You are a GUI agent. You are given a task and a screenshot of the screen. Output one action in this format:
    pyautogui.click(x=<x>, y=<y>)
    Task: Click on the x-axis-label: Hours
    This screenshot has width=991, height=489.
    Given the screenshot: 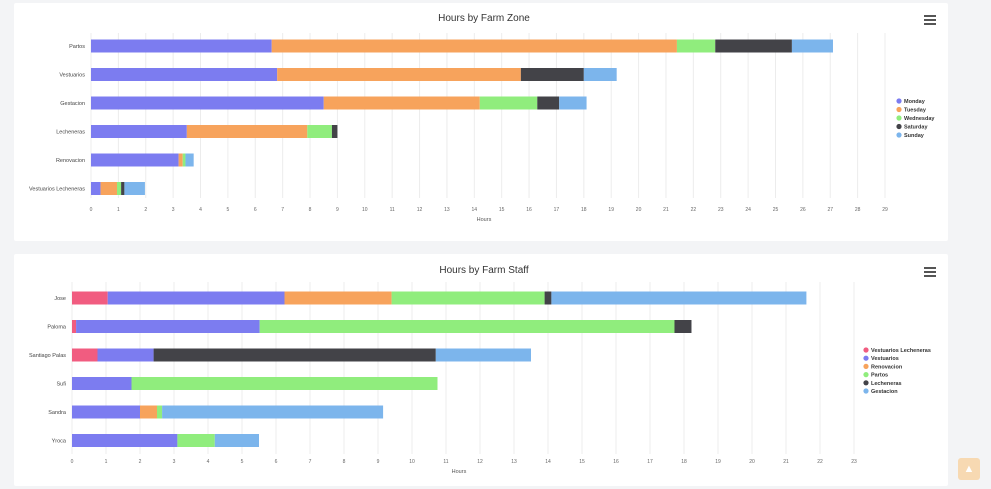 What is the action you would take?
    pyautogui.click(x=484, y=220)
    